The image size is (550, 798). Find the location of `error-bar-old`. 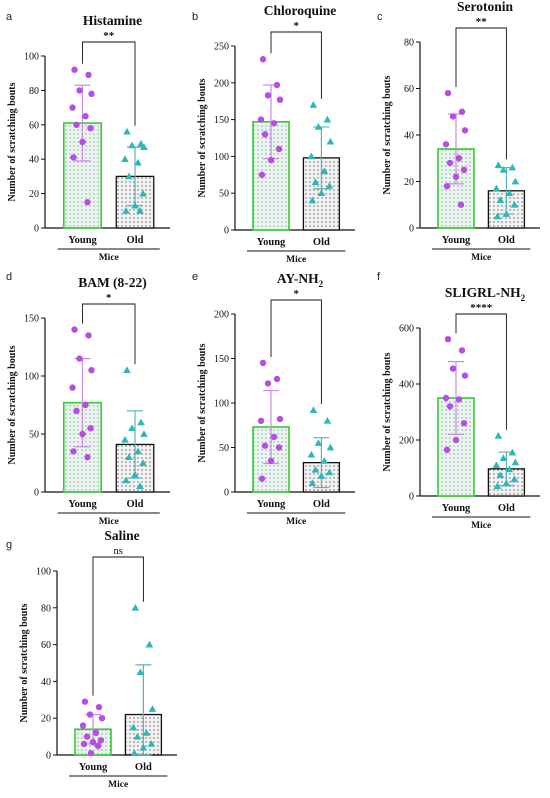

error-bar-old is located at coordinates (321, 158).